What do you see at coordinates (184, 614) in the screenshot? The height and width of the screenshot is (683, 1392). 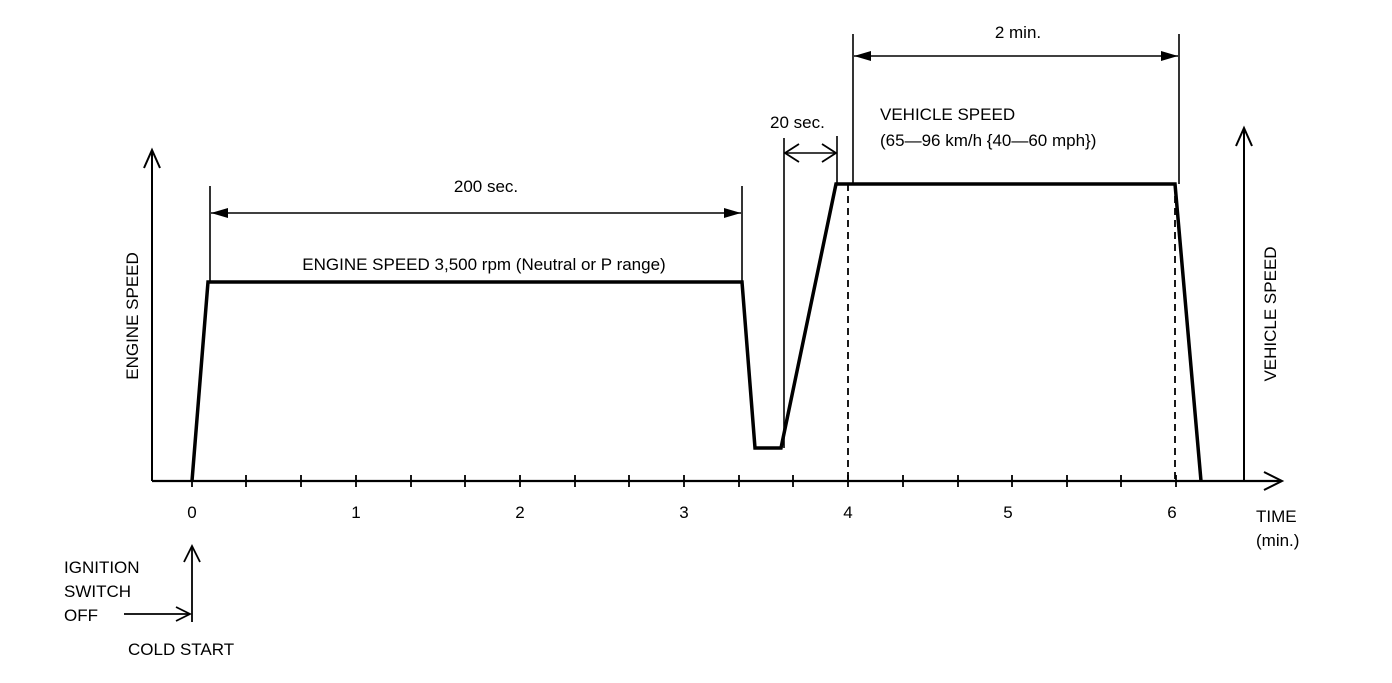 I see `ignition-pointer-arrowhead` at bounding box center [184, 614].